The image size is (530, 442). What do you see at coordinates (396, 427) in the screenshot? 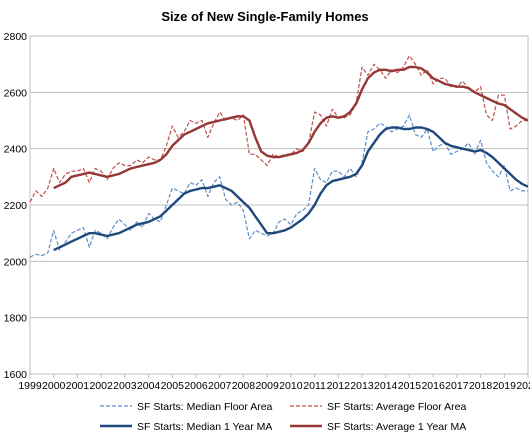
I see `legend-label-4: SF Starts: Average 1 Year MA` at bounding box center [396, 427].